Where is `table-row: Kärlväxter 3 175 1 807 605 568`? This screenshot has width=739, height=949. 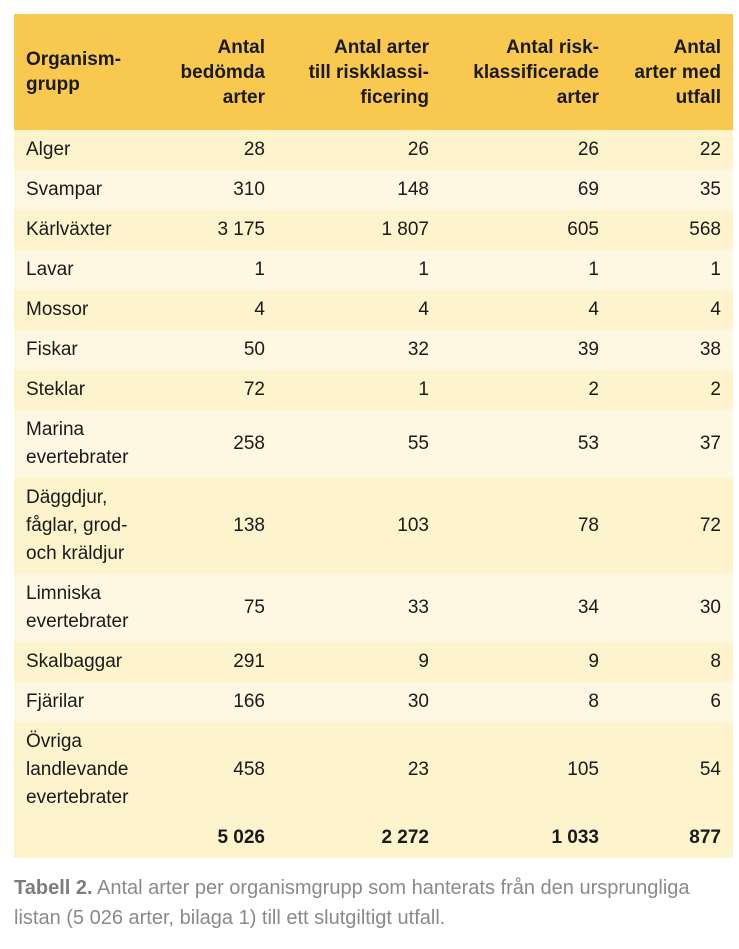
table-row: Kärlväxter 3 175 1 807 605 568 is located at coordinates (373, 230).